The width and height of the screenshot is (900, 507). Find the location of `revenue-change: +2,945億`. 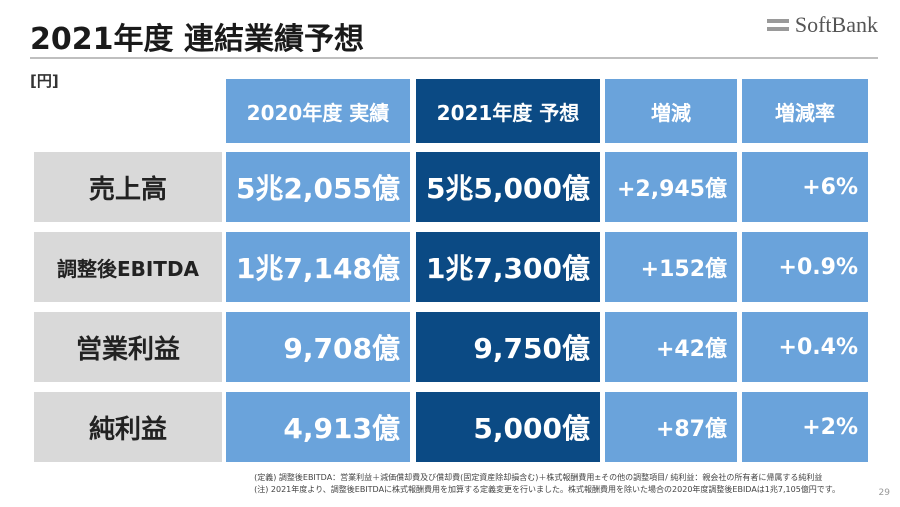

revenue-change: +2,945億 is located at coordinates (671, 187).